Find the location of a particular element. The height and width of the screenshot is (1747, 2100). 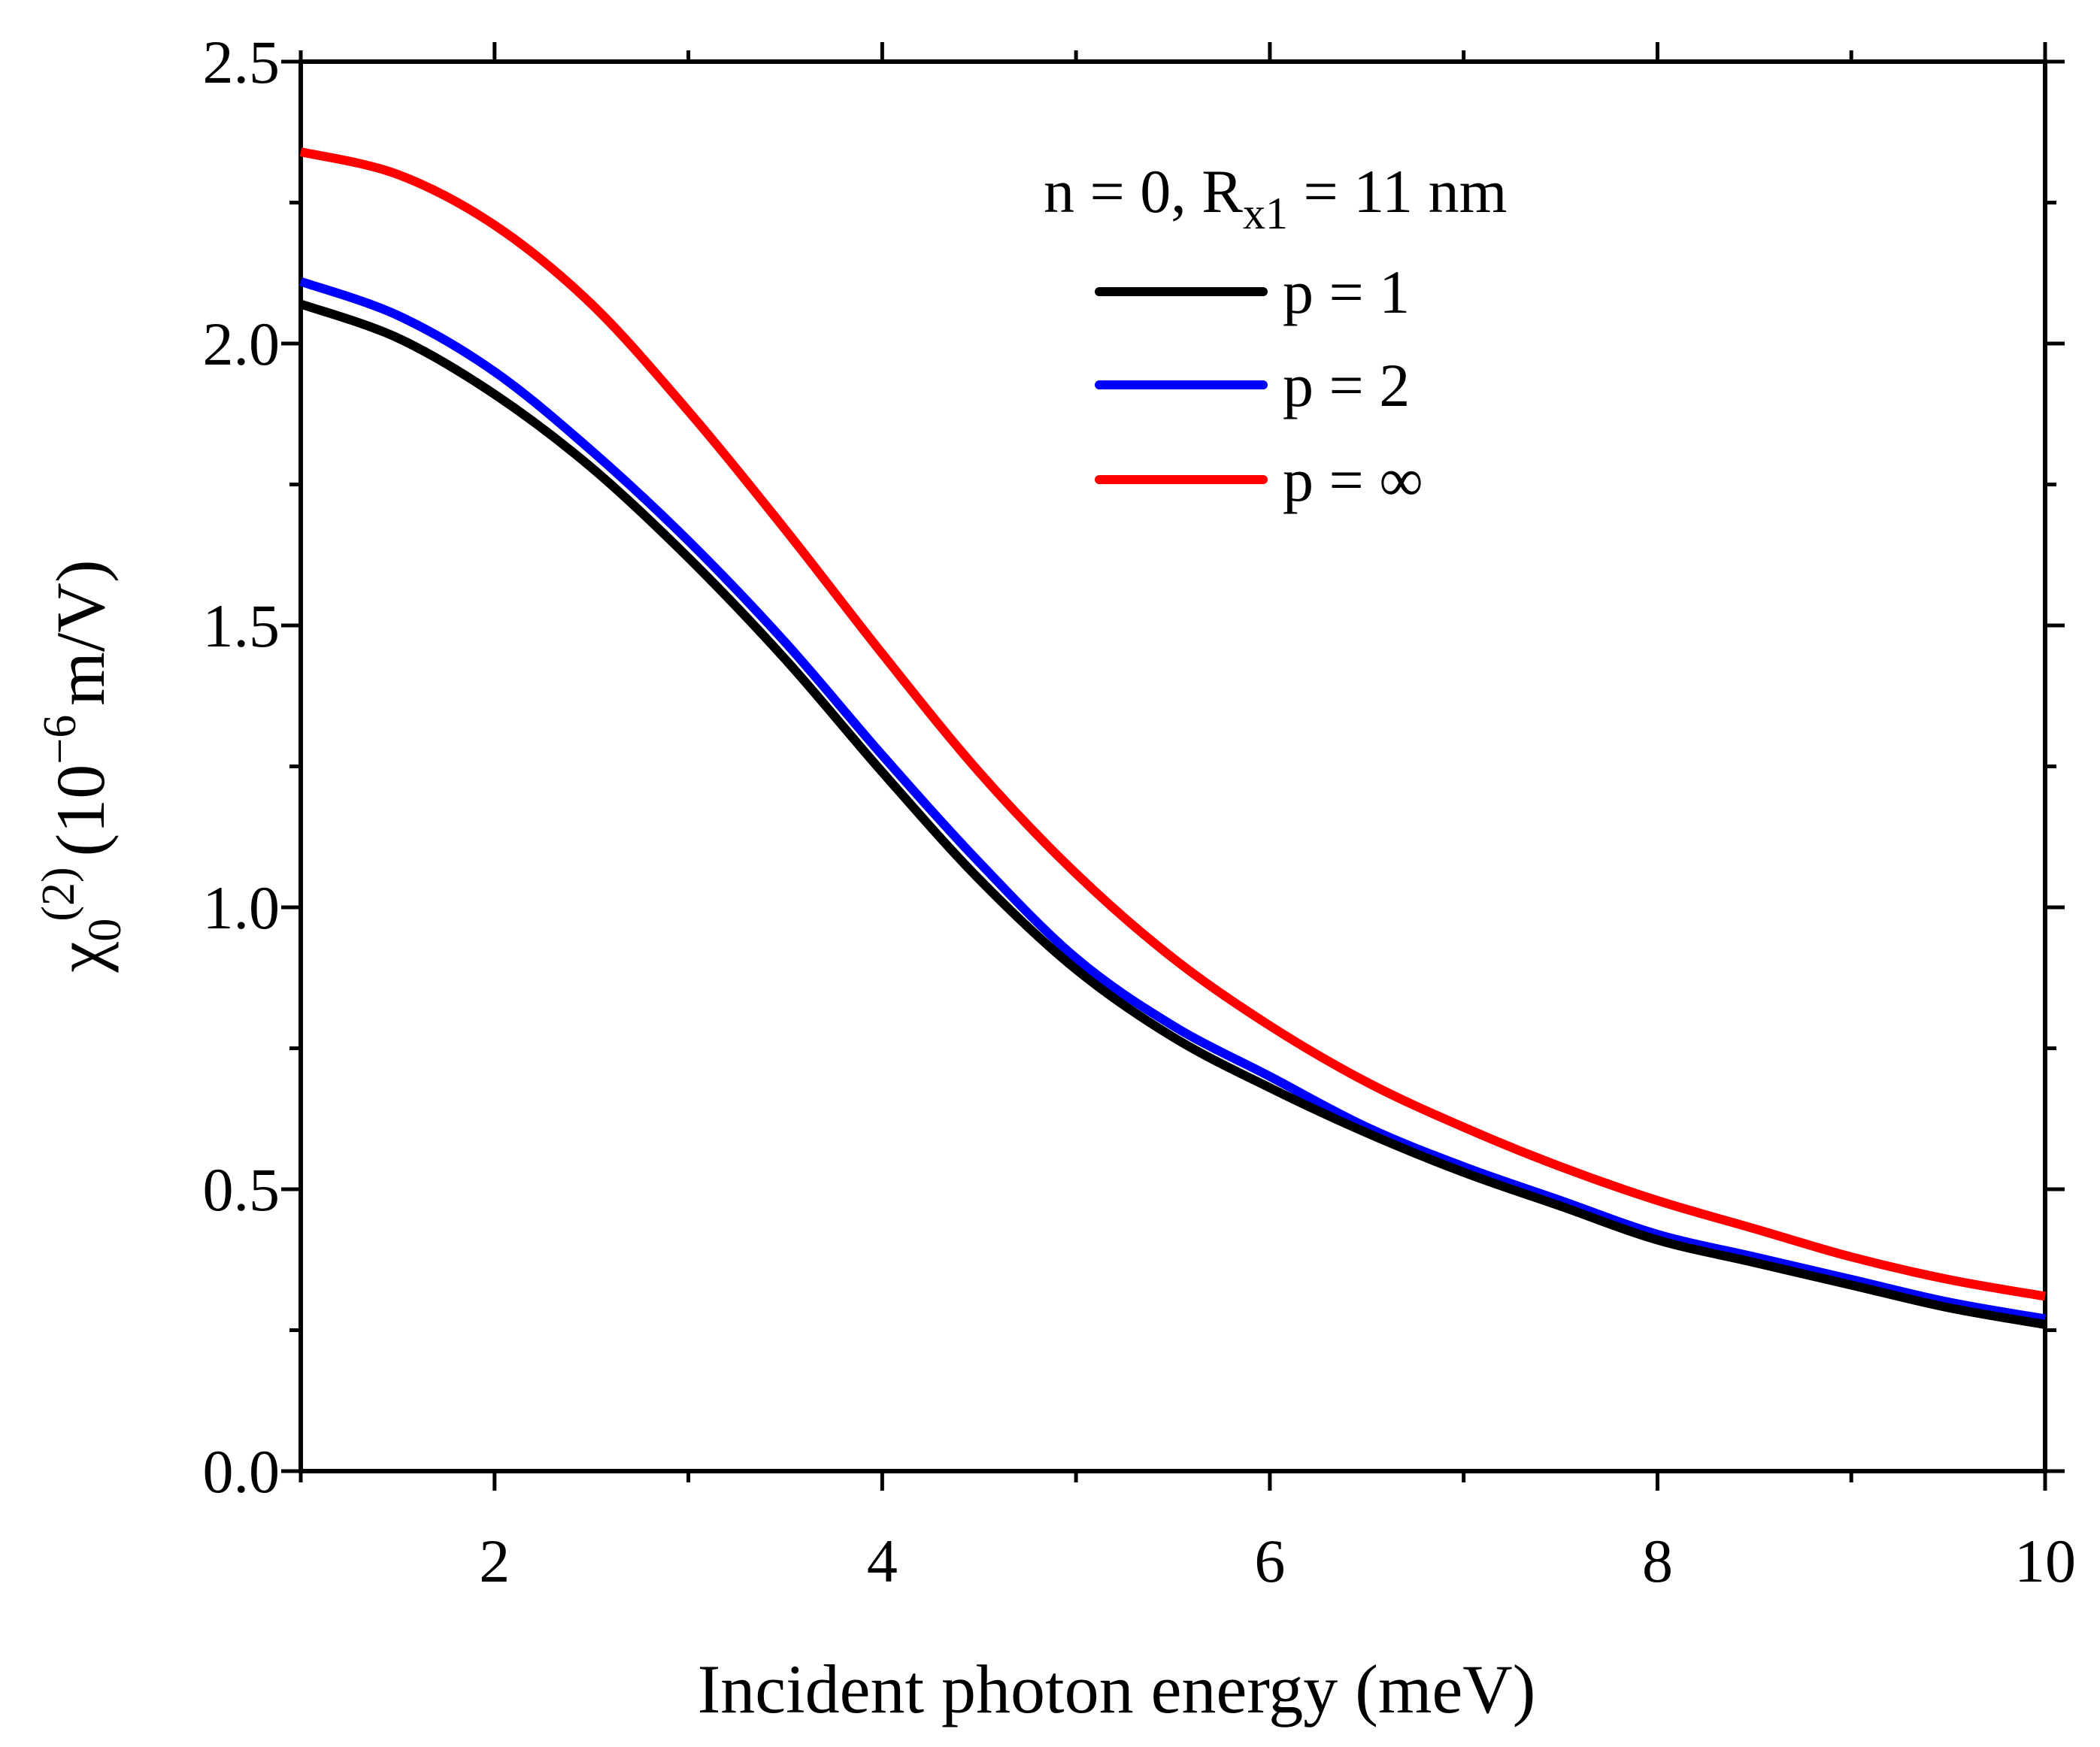

legend-label-3: p = ∞ is located at coordinates (1353, 480).